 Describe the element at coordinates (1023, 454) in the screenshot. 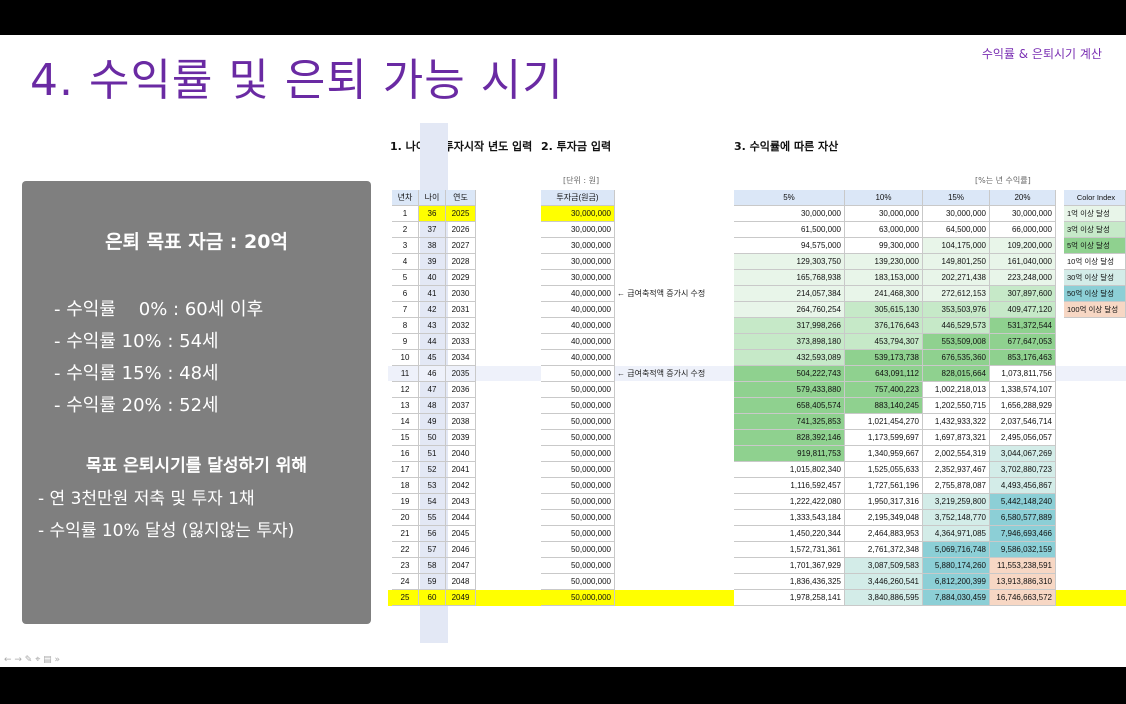

I see `table-cell: 3,044,067,269` at that location.